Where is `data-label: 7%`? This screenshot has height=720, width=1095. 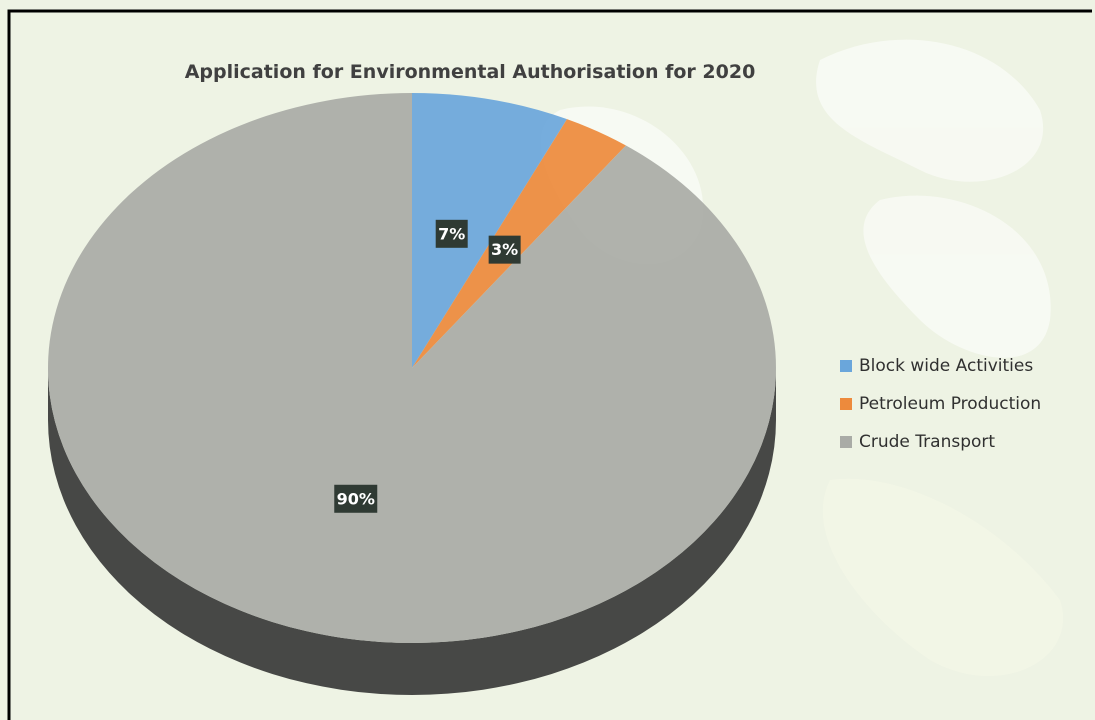
data-label: 7% is located at coordinates (451, 233).